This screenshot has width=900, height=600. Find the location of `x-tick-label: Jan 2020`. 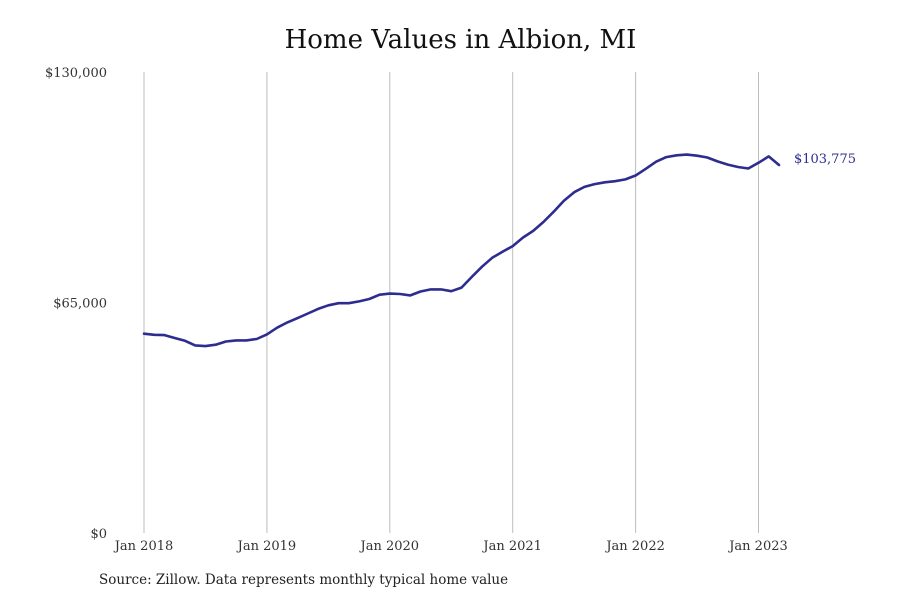

x-tick-label: Jan 2020 is located at coordinates (389, 546).